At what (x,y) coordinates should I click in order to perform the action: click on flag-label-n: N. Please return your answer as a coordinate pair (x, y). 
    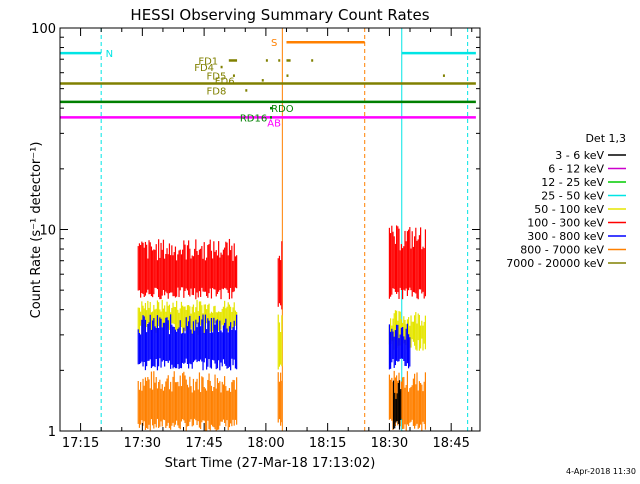
    Looking at the image, I should click on (109, 54).